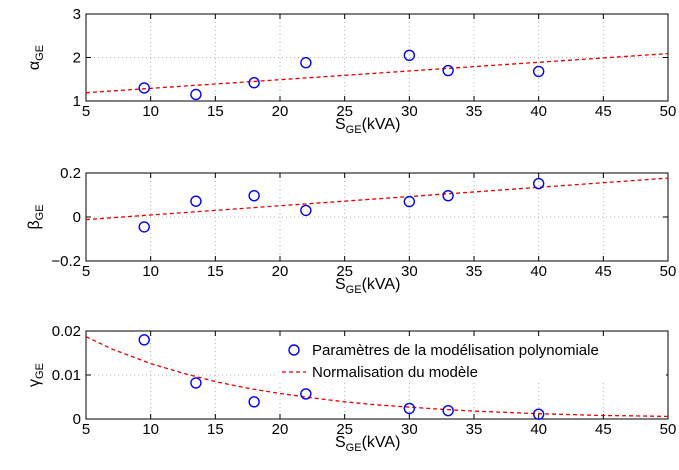  Describe the element at coordinates (66, 331) in the screenshot. I see `y-tick-label: 0.02` at that location.